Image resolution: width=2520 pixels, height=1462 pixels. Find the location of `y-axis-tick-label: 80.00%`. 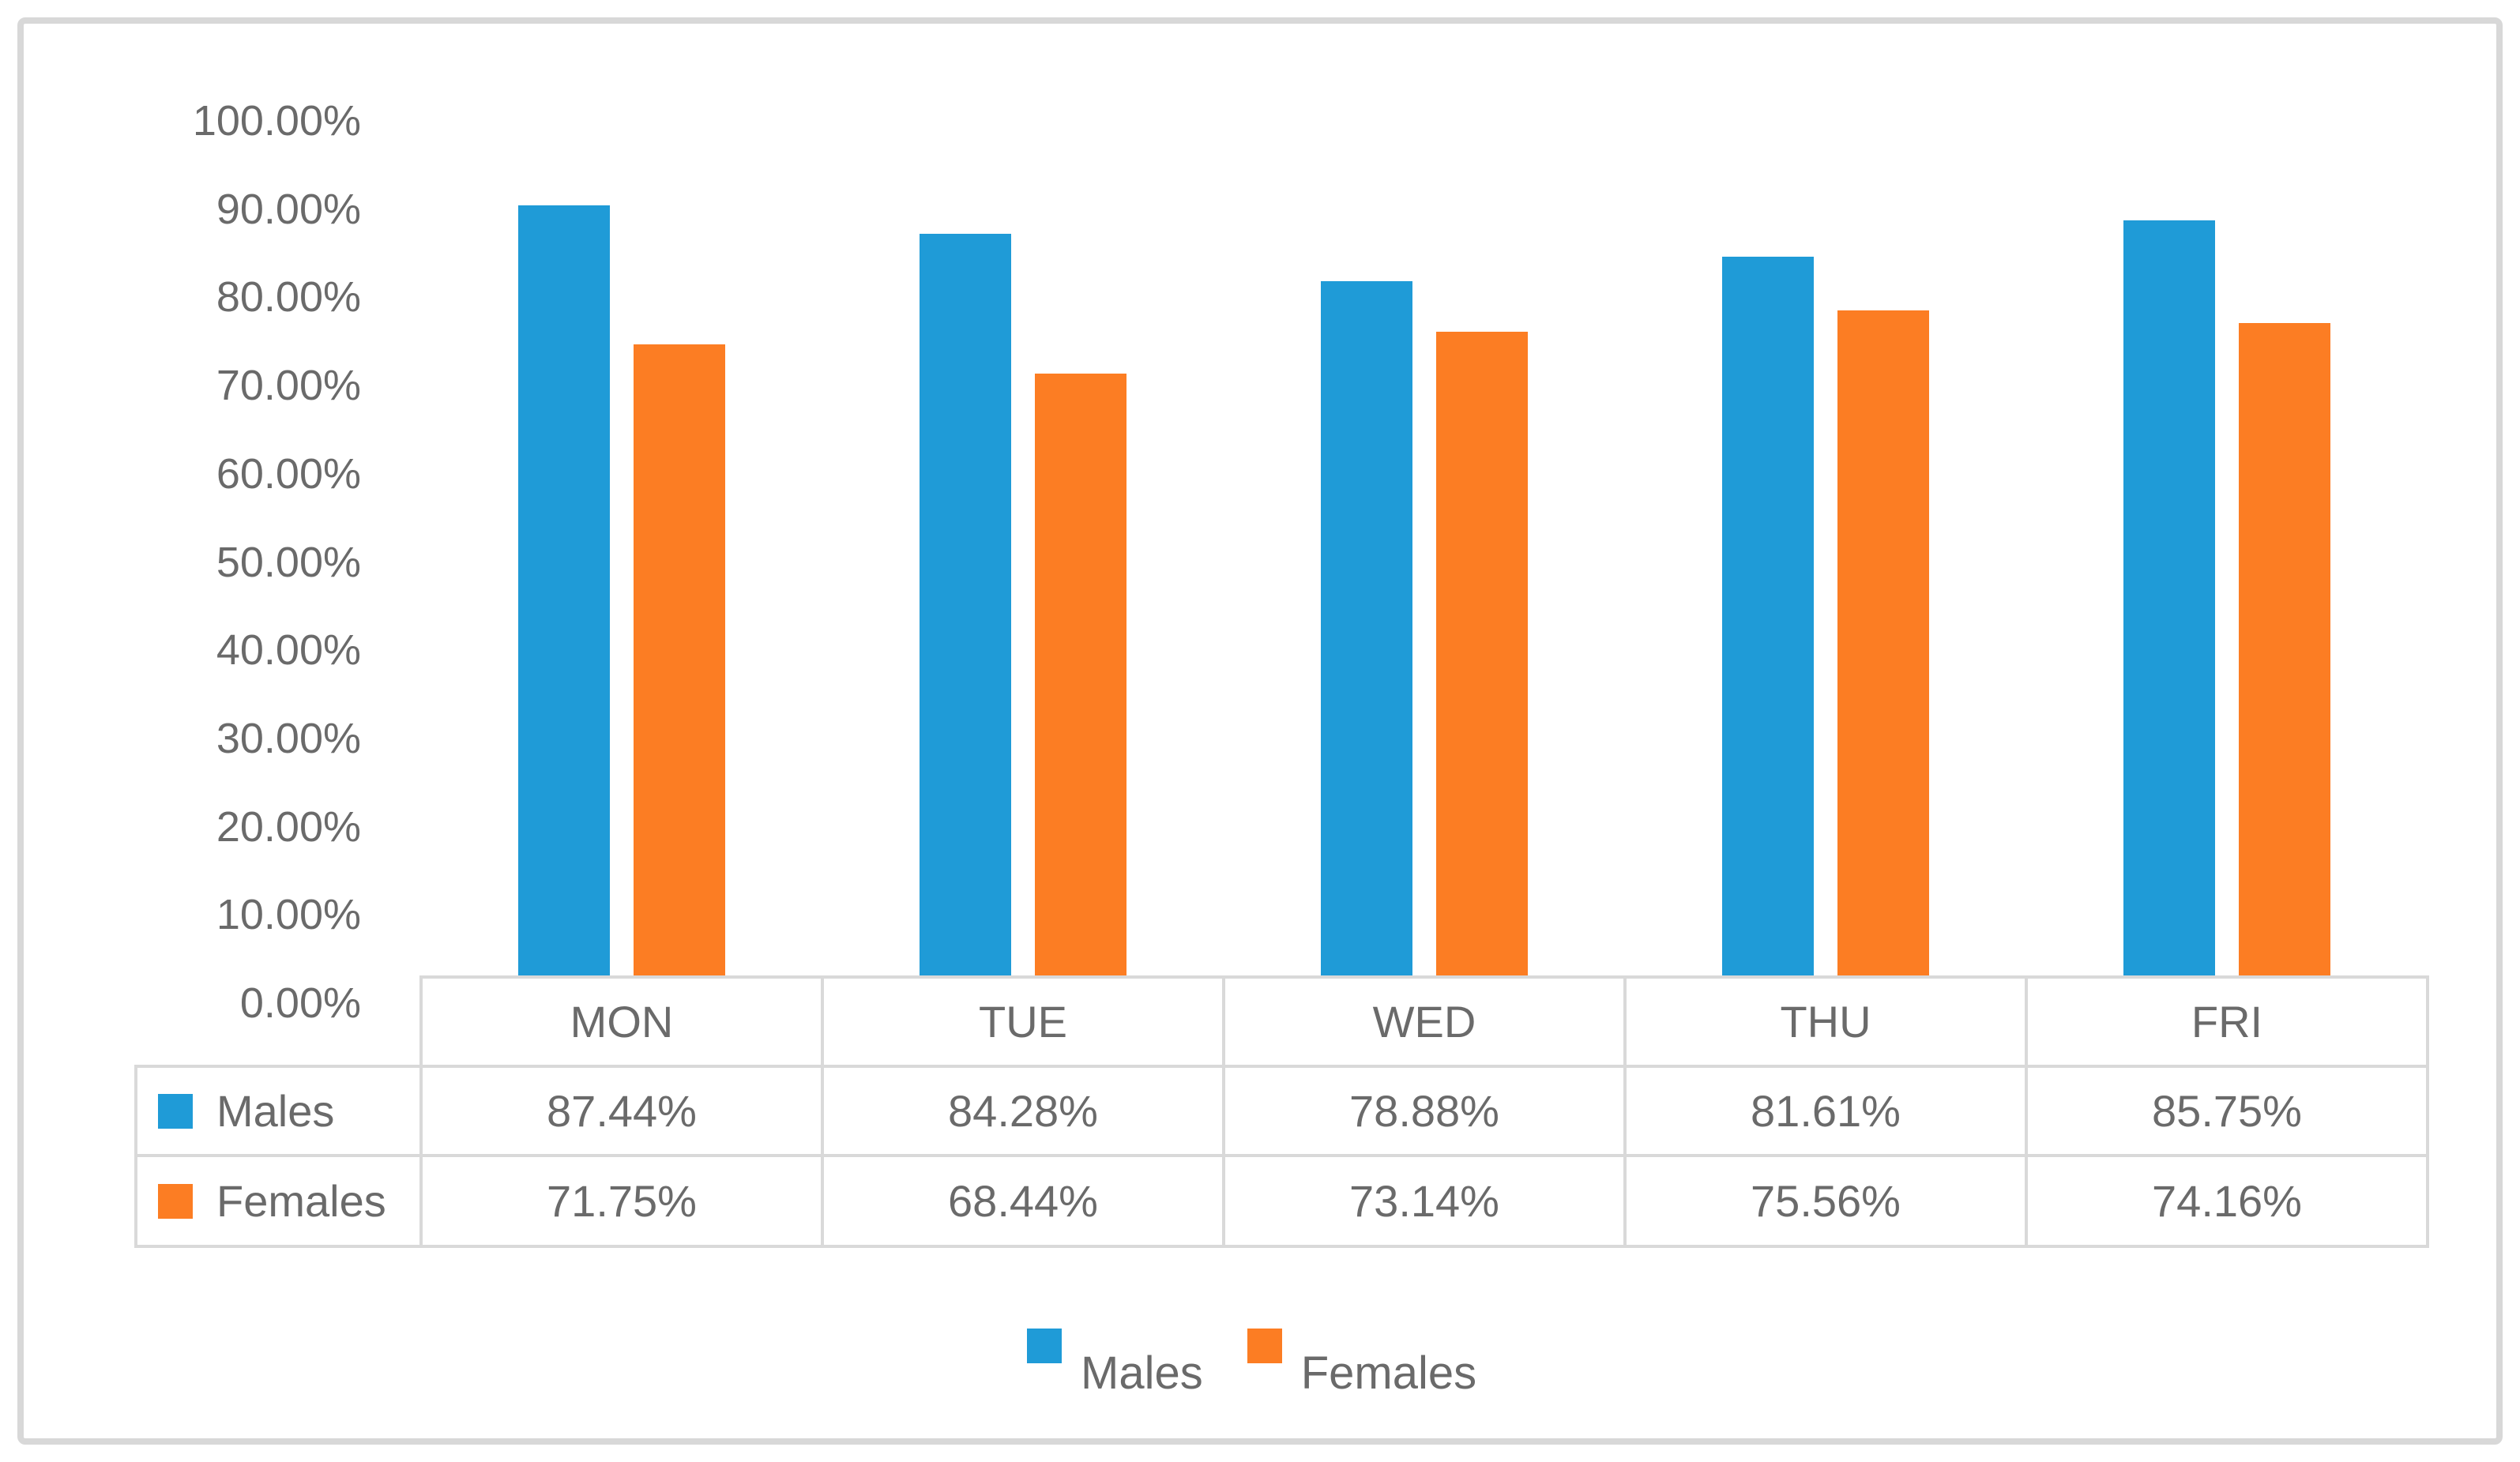

y-axis-tick-label: 80.00% is located at coordinates (288, 297).